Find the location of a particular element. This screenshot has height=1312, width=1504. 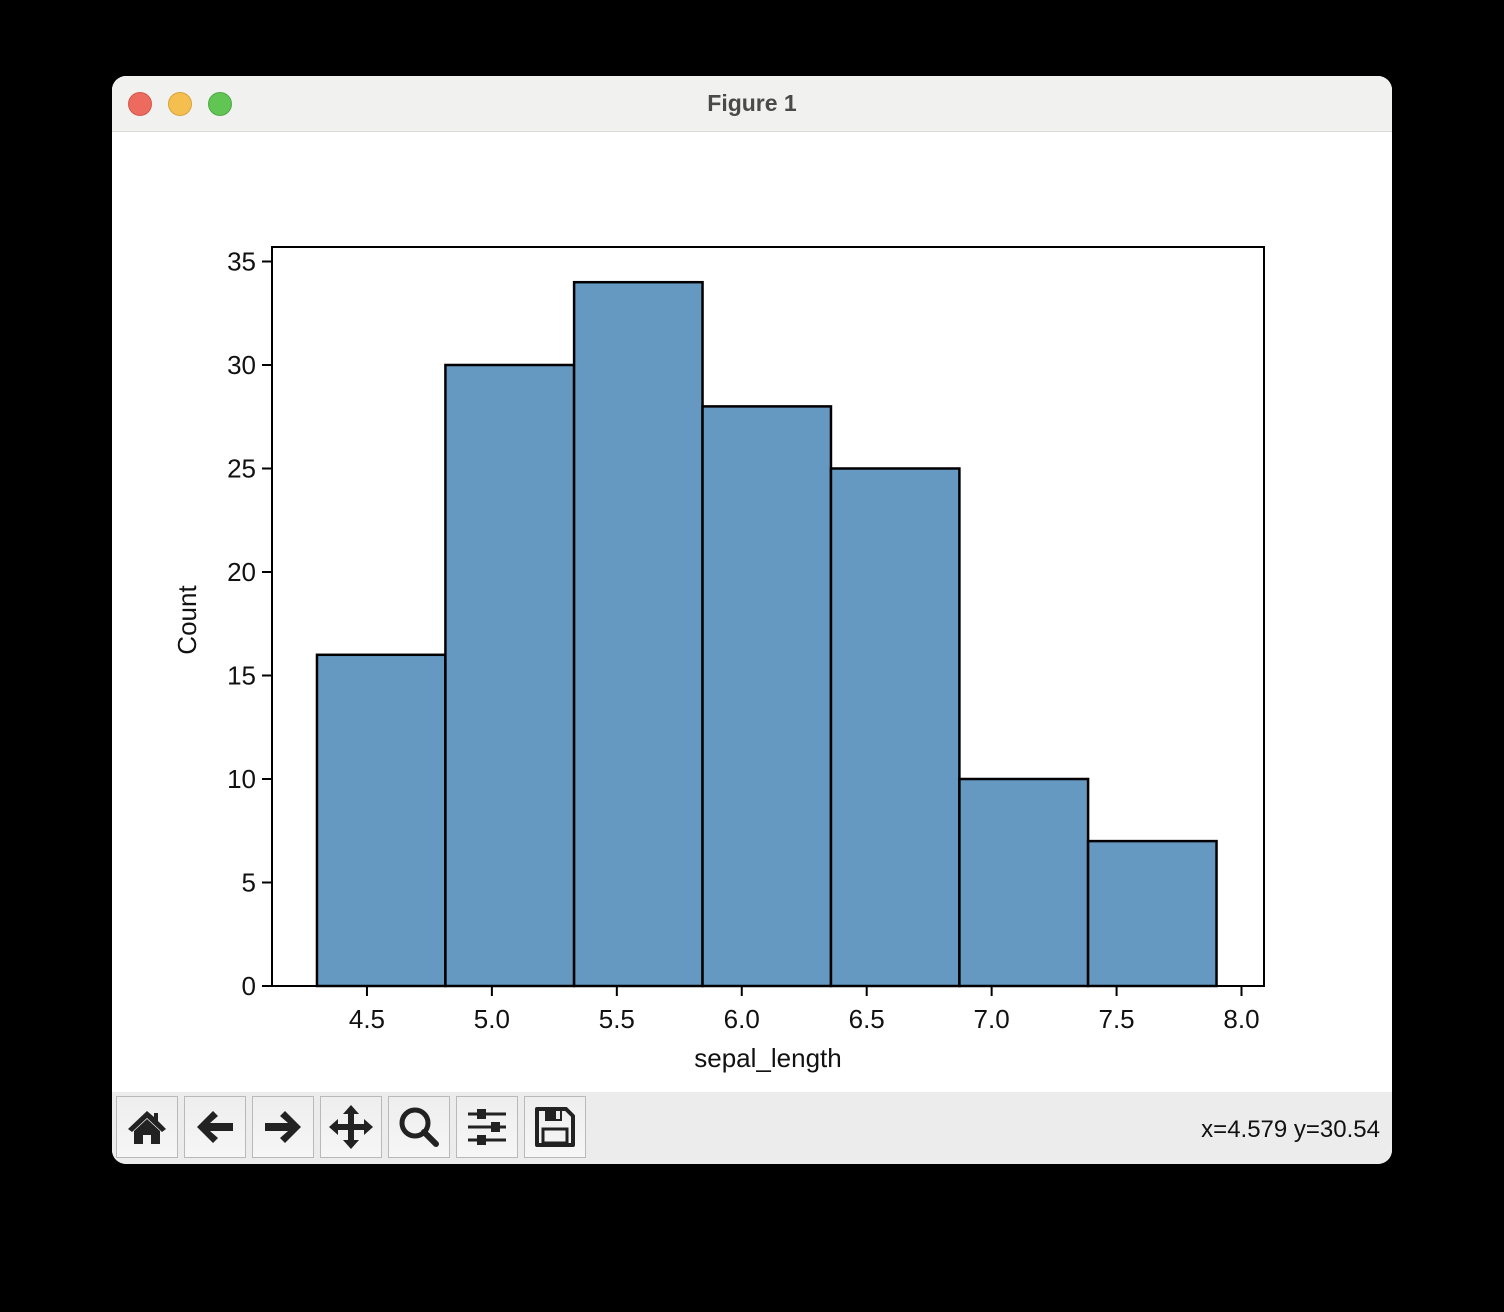

configure-subplots-button is located at coordinates (487, 1127).